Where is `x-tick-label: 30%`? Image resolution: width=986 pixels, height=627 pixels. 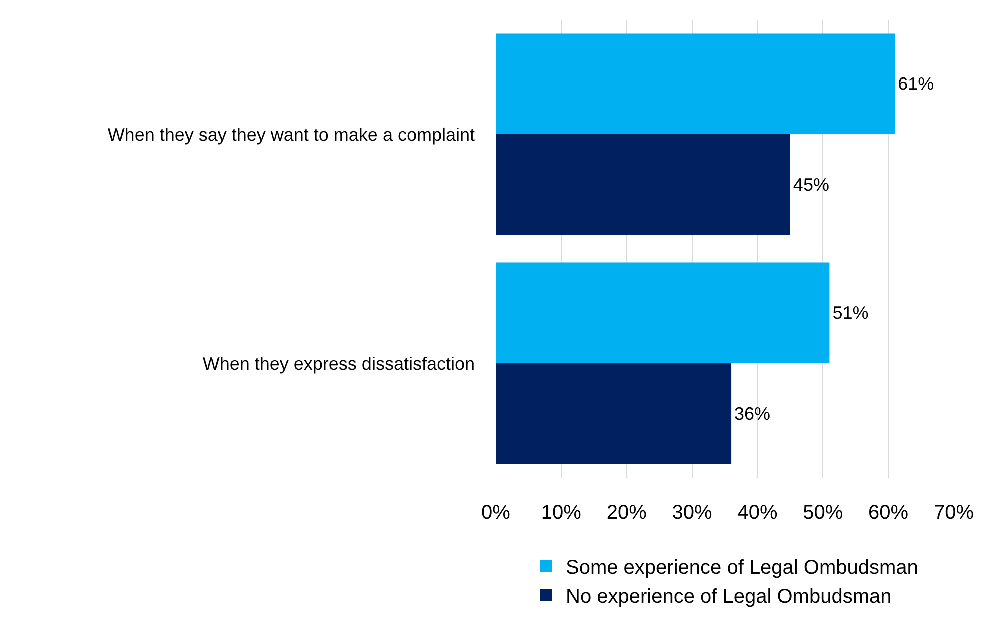
x-tick-label: 30% is located at coordinates (692, 513).